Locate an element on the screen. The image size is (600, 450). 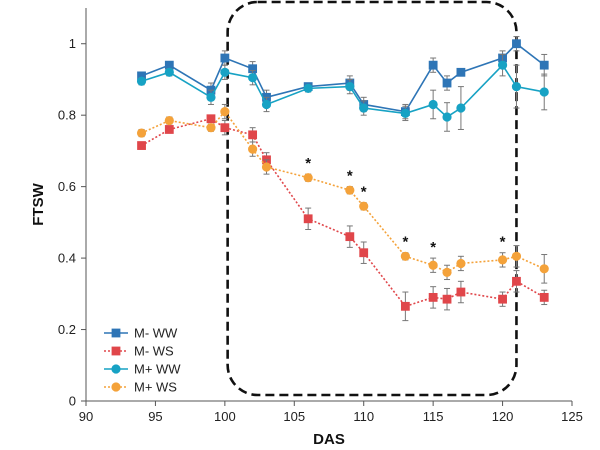
x-tick-label: 105 is located at coordinates (294, 416).